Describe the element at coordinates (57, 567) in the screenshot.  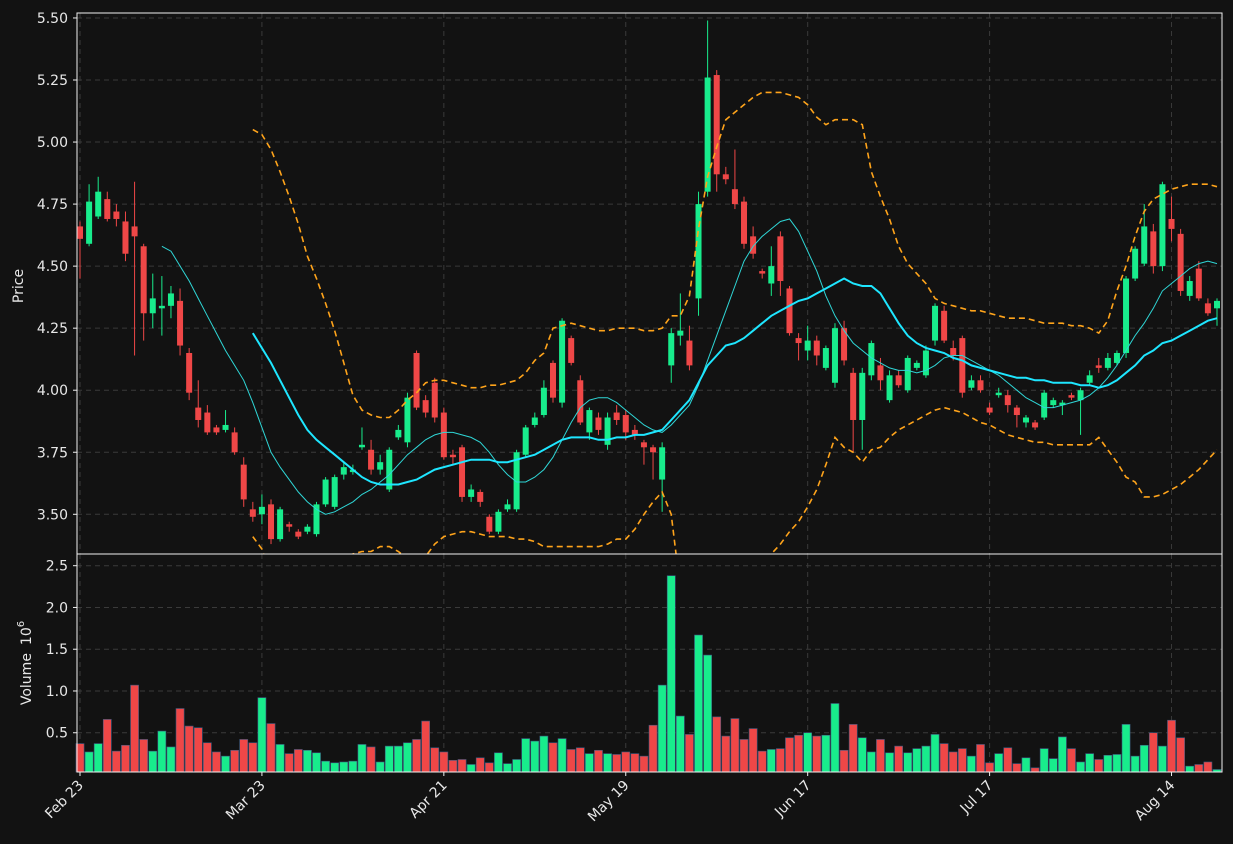
I see `y-tick-label: 2.5` at that location.